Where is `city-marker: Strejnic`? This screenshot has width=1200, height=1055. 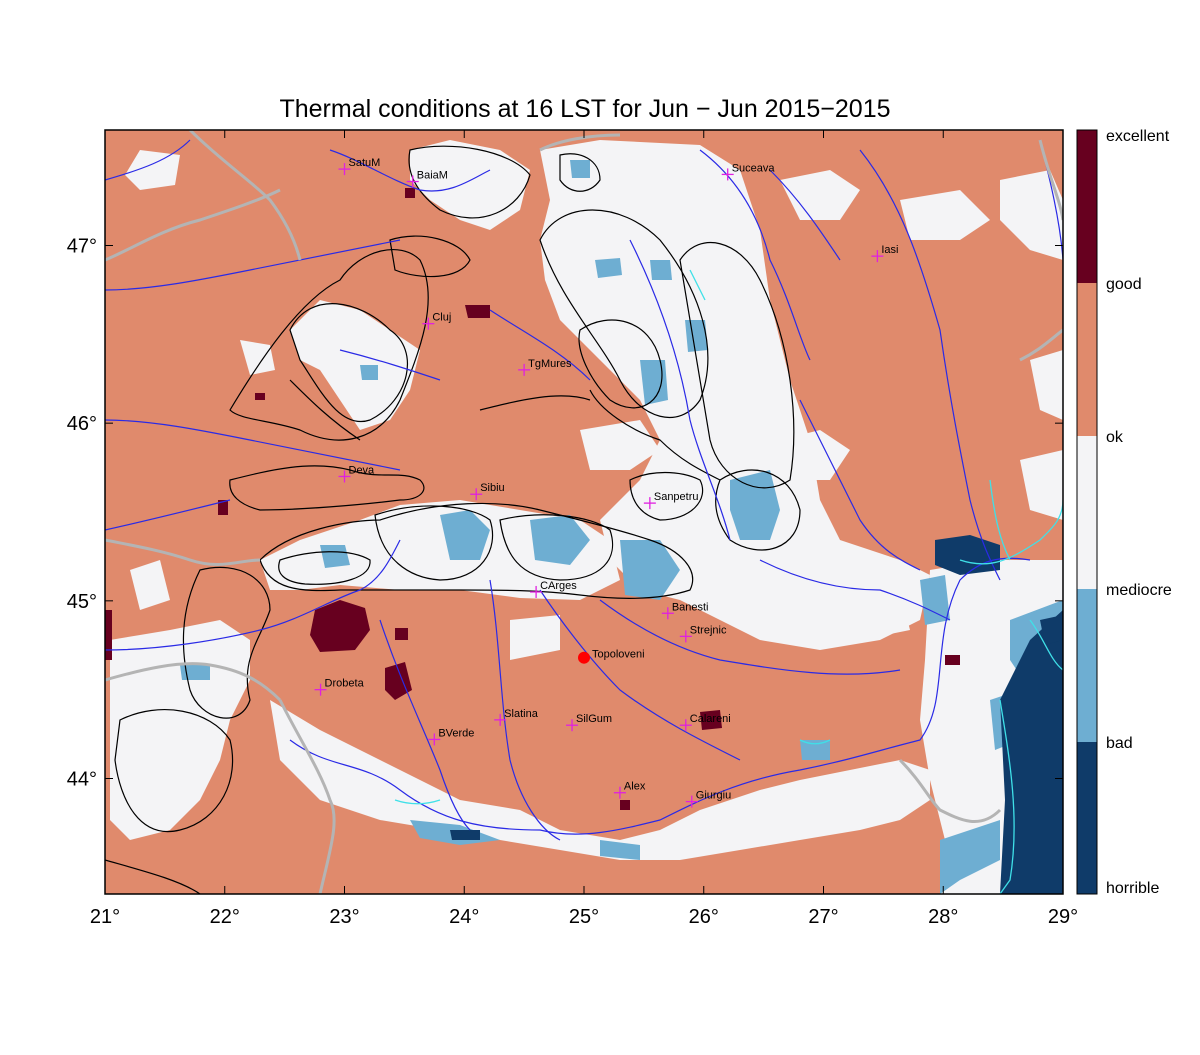 city-marker: Strejnic is located at coordinates (703, 633).